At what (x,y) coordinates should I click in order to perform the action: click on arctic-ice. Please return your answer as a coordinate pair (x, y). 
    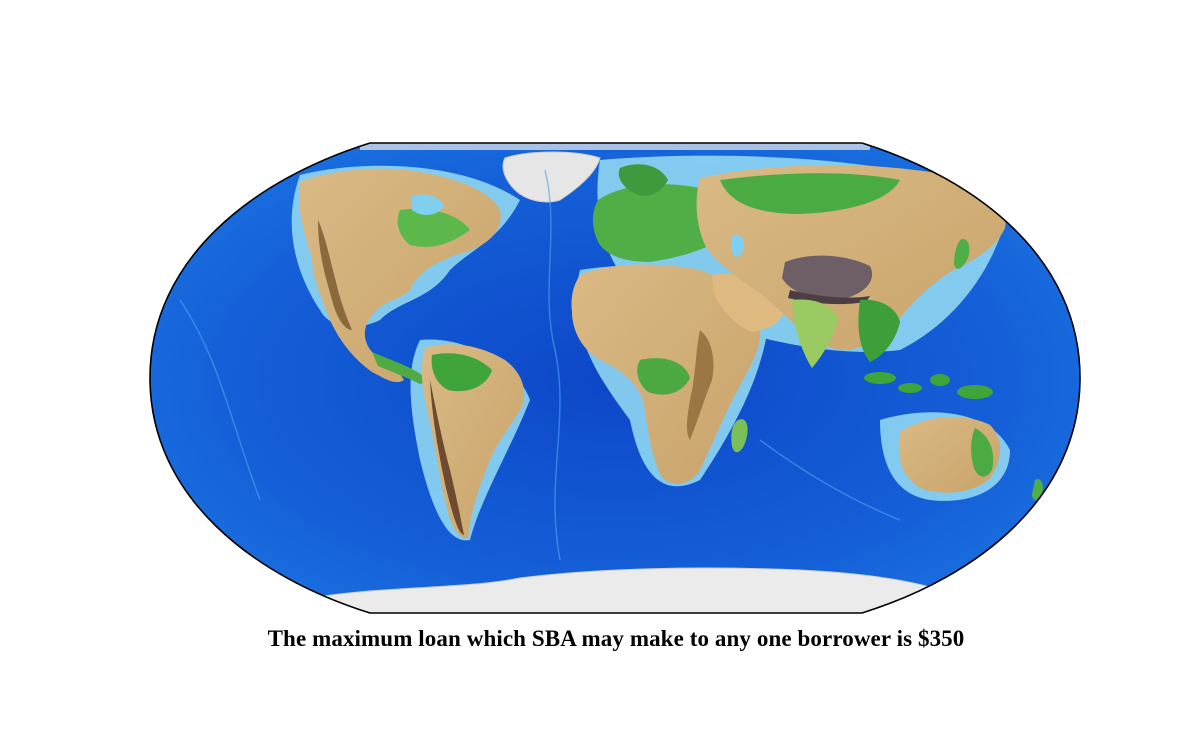
    Looking at the image, I should click on (615, 146).